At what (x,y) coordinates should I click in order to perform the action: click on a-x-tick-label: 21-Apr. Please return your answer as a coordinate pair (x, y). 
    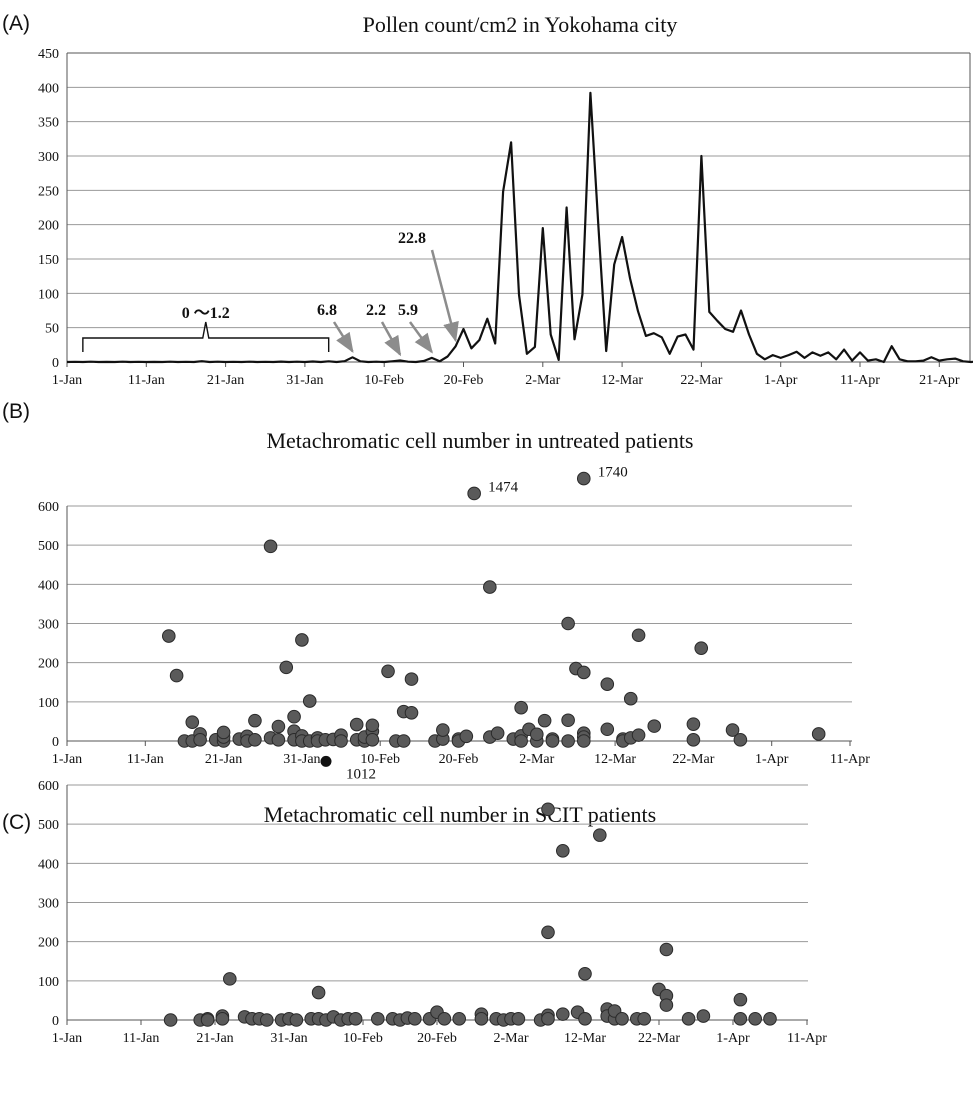
    Looking at the image, I should click on (939, 380).